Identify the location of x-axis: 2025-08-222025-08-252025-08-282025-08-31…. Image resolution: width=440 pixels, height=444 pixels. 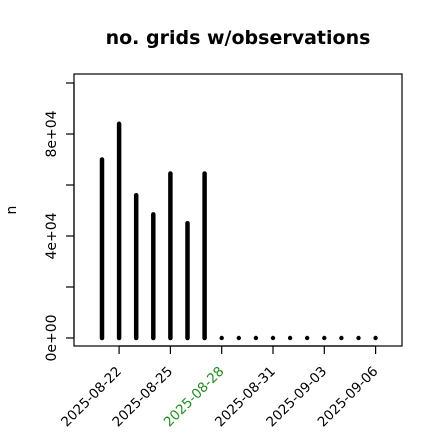
(219, 387).